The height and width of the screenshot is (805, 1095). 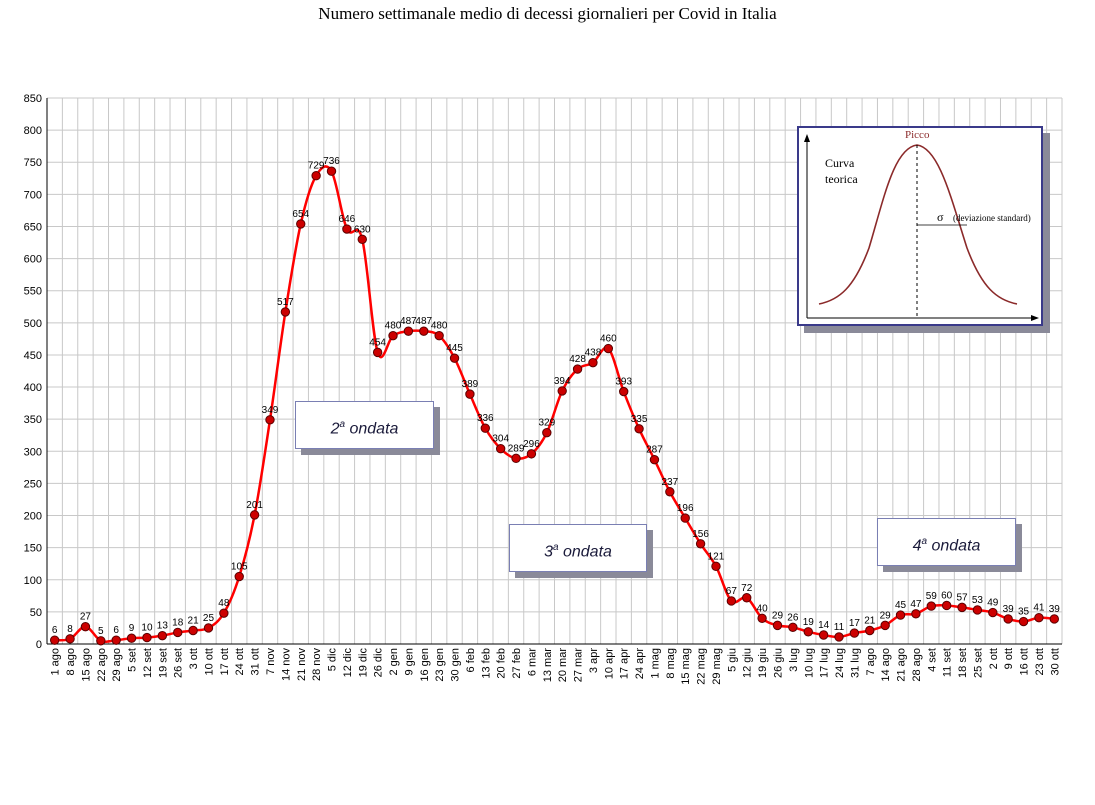 What do you see at coordinates (33, 356) in the screenshot?
I see `y-tick-label: 450` at bounding box center [33, 356].